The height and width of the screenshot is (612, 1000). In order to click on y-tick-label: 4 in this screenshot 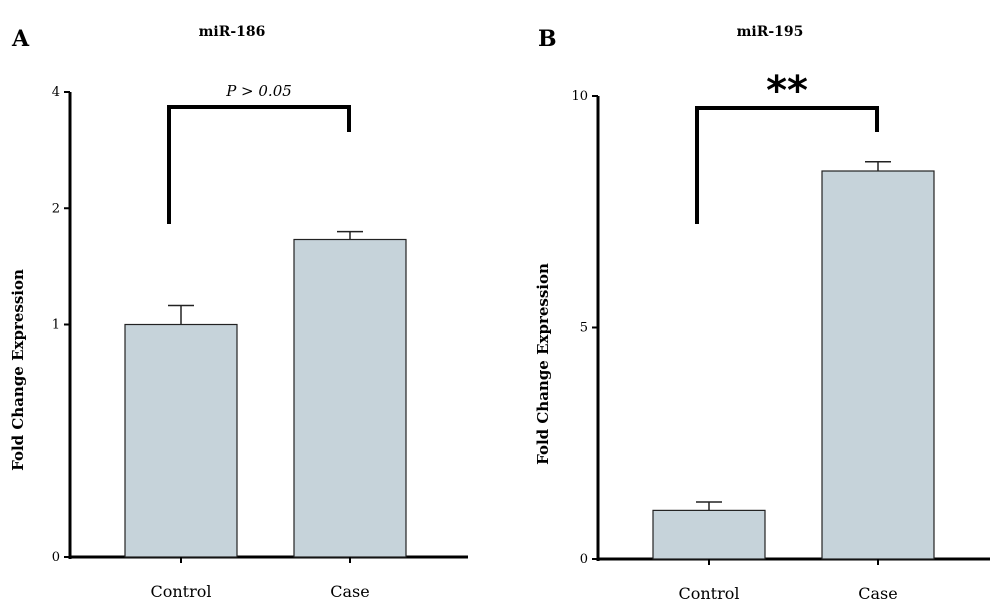, I will do `click(56, 92)`.